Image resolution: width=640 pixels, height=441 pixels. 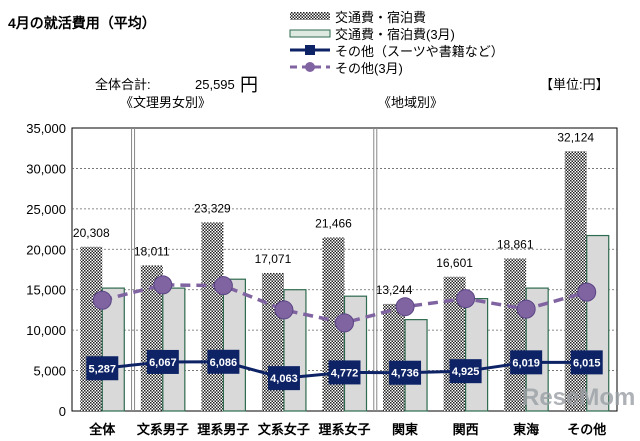 I want to click on line-data-label: 6,019, so click(x=526, y=363).